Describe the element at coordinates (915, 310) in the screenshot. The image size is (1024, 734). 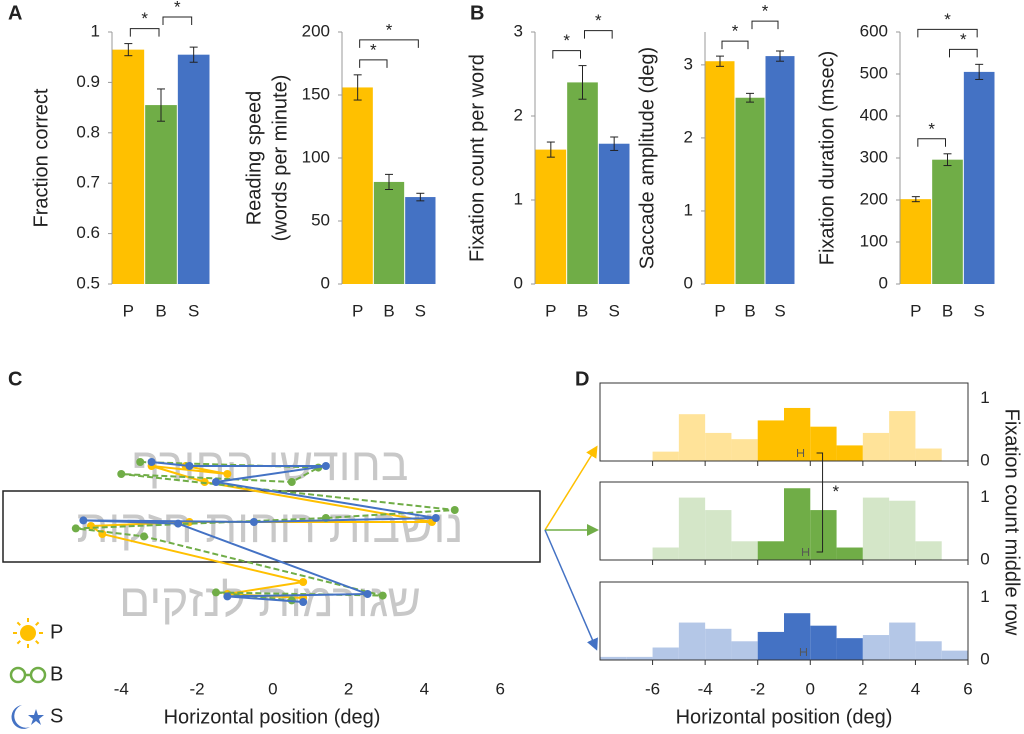
I see `x-tick-label: P` at that location.